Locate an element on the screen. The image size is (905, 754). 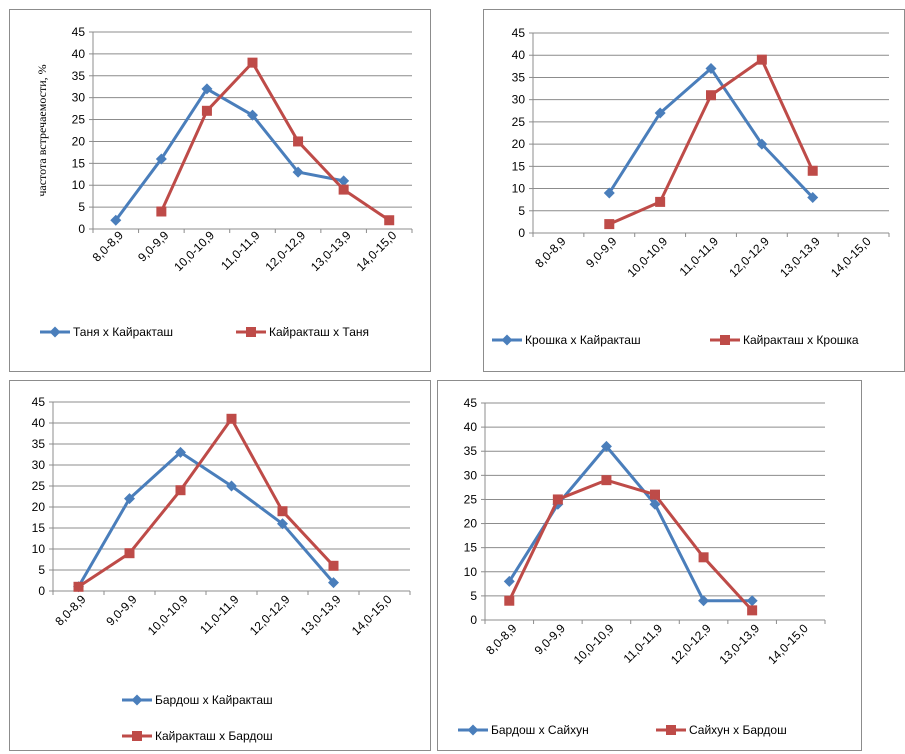
legend-label: Бардош х Сайхун is located at coordinates (540, 730).